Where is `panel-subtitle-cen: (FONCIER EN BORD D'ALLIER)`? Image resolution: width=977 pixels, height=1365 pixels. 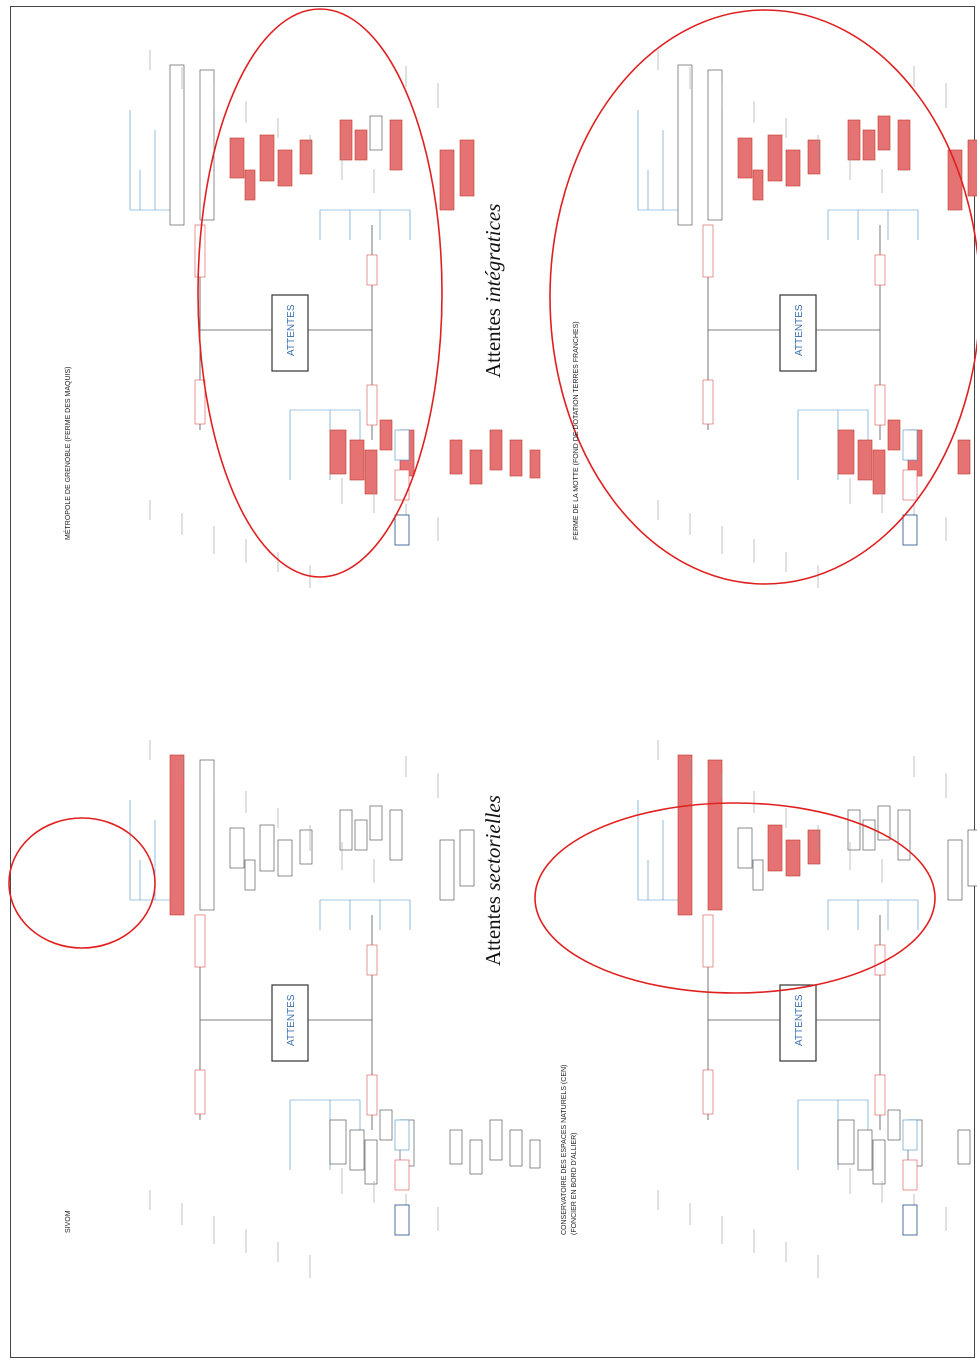
panel-subtitle-cen: (FONCIER EN BORD D'ALLIER) is located at coordinates (574, 1184).